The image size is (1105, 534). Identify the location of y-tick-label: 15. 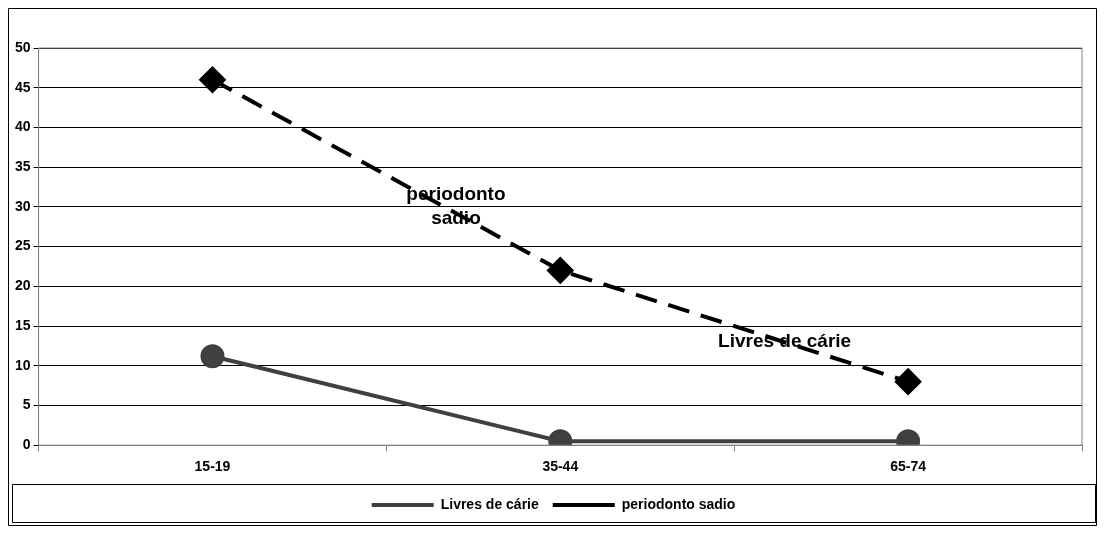
(22, 324).